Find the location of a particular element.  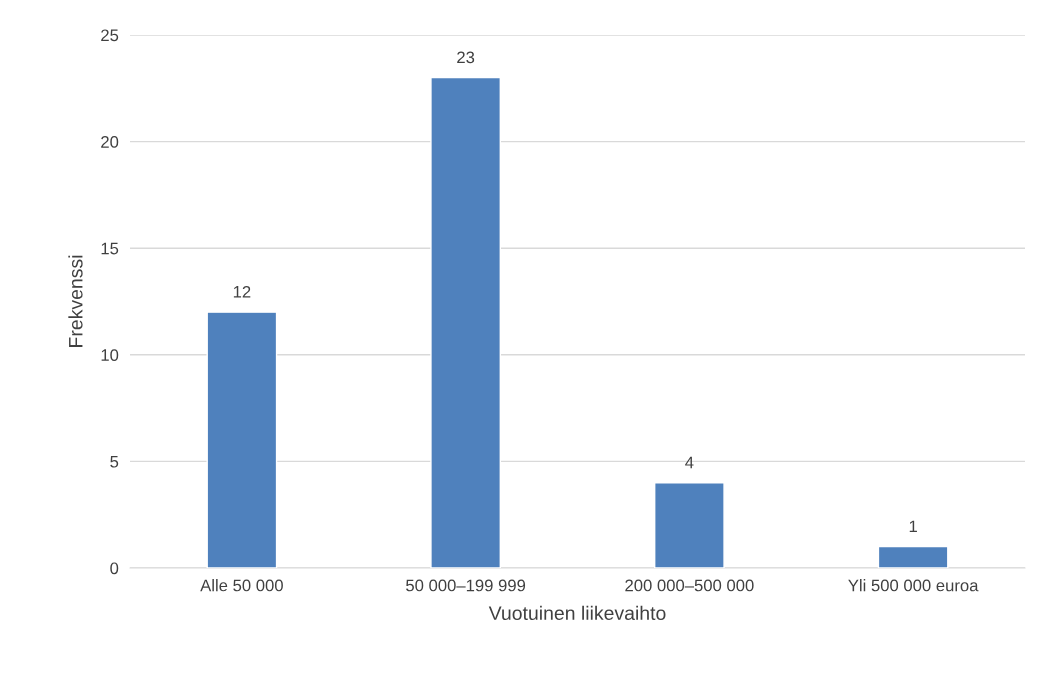

data-label: 12 is located at coordinates (242, 291).